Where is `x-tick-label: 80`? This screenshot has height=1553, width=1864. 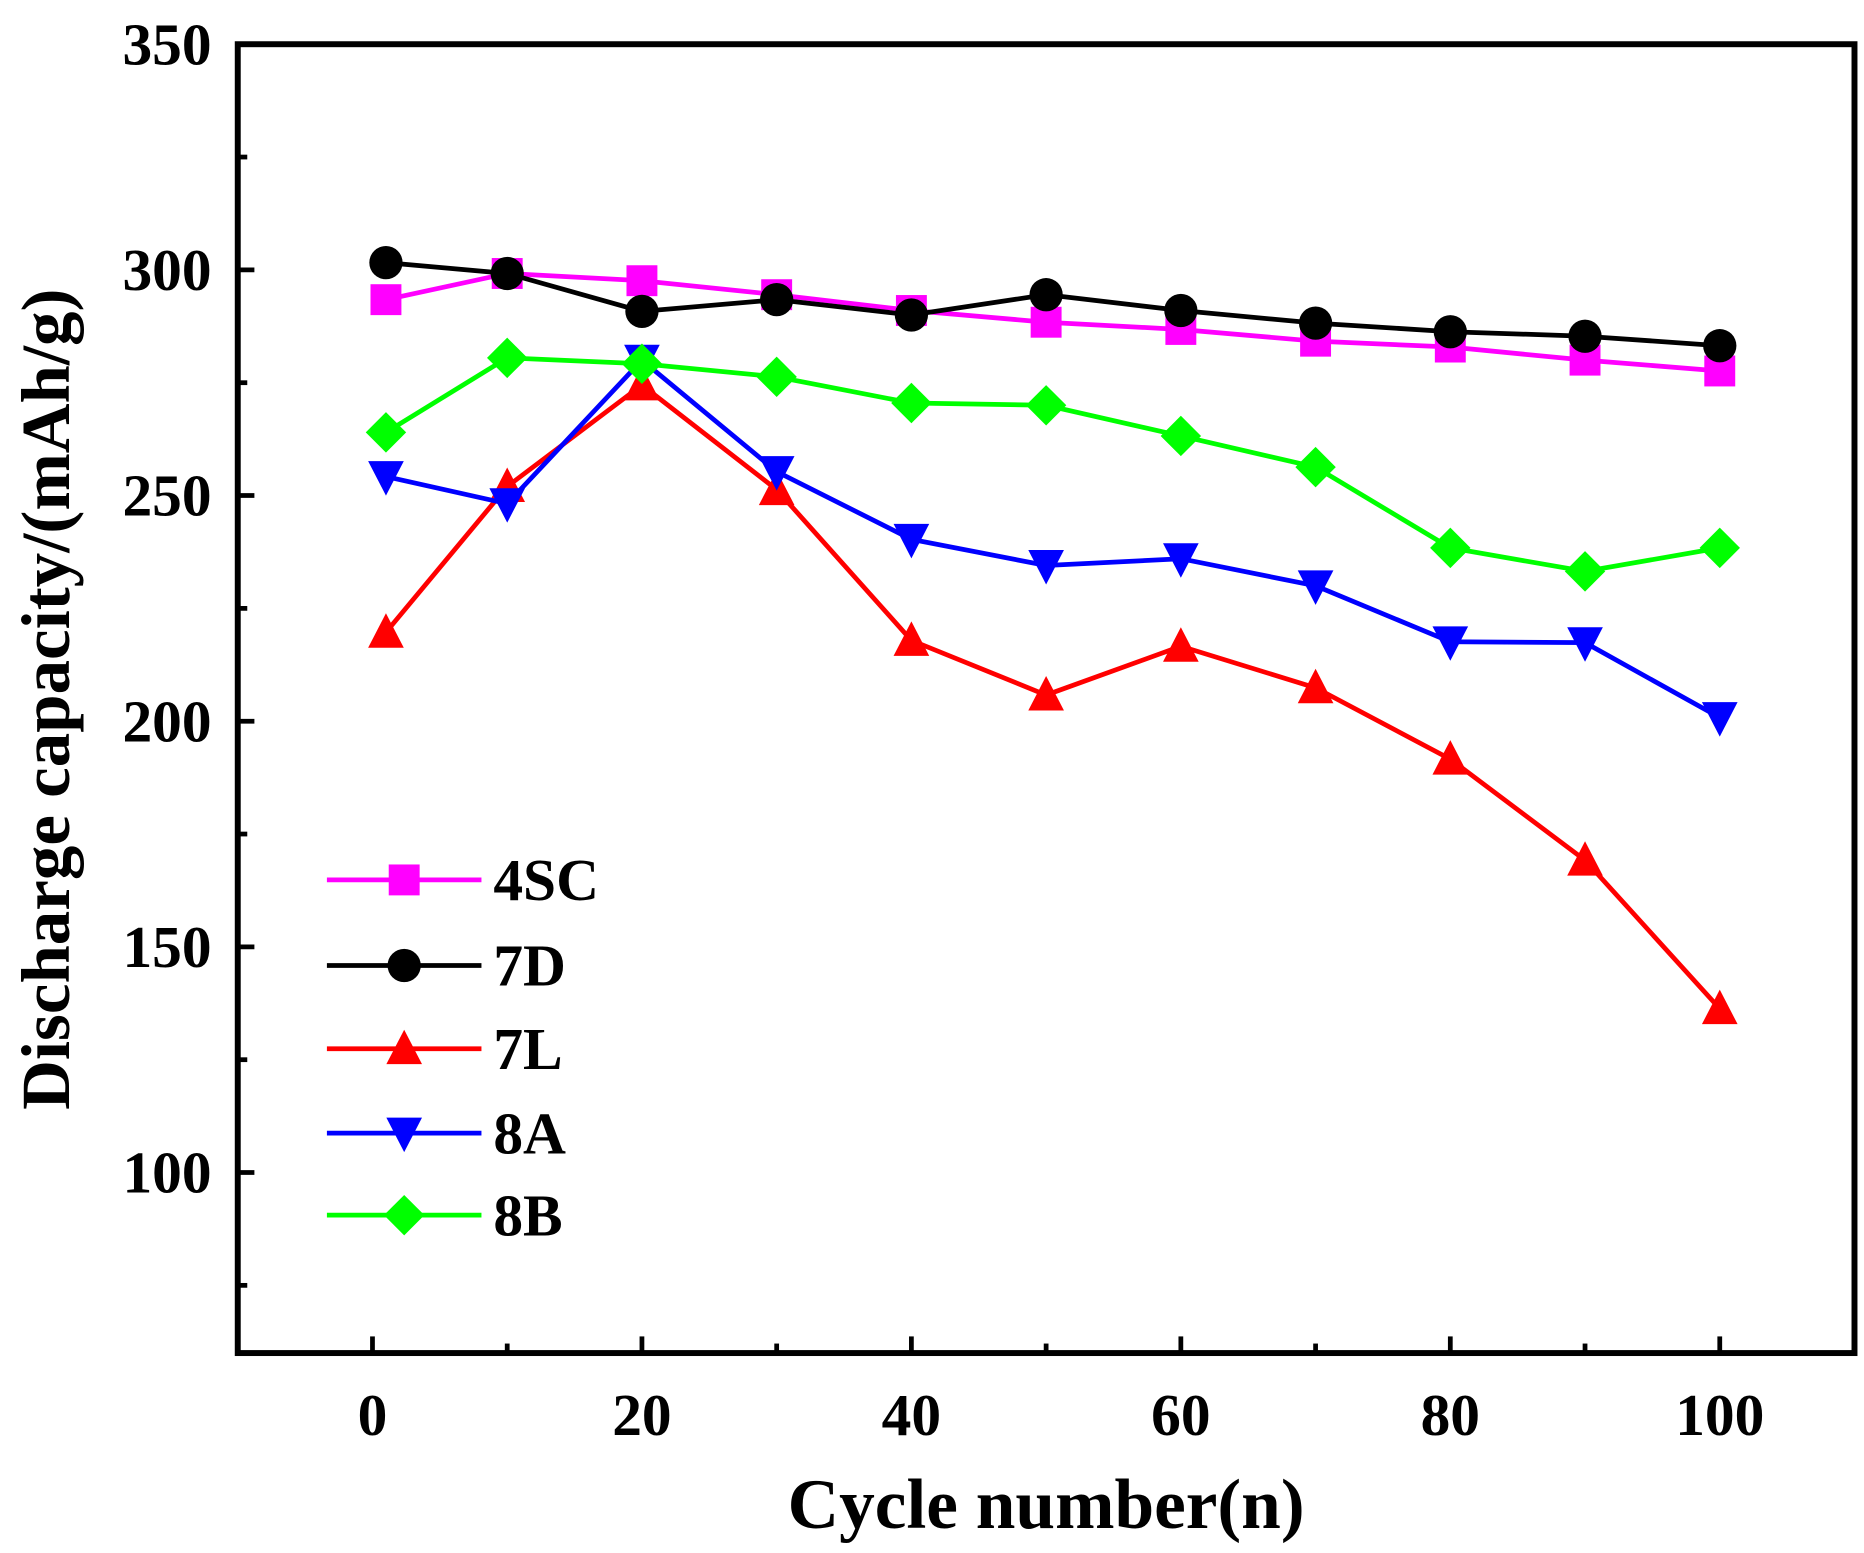
x-tick-label: 80 is located at coordinates (1450, 1415).